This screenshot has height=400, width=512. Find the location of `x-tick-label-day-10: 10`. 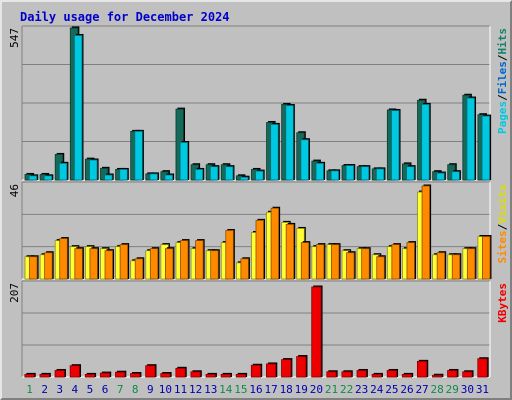

x-tick-label-day-10: 10 is located at coordinates (165, 389).